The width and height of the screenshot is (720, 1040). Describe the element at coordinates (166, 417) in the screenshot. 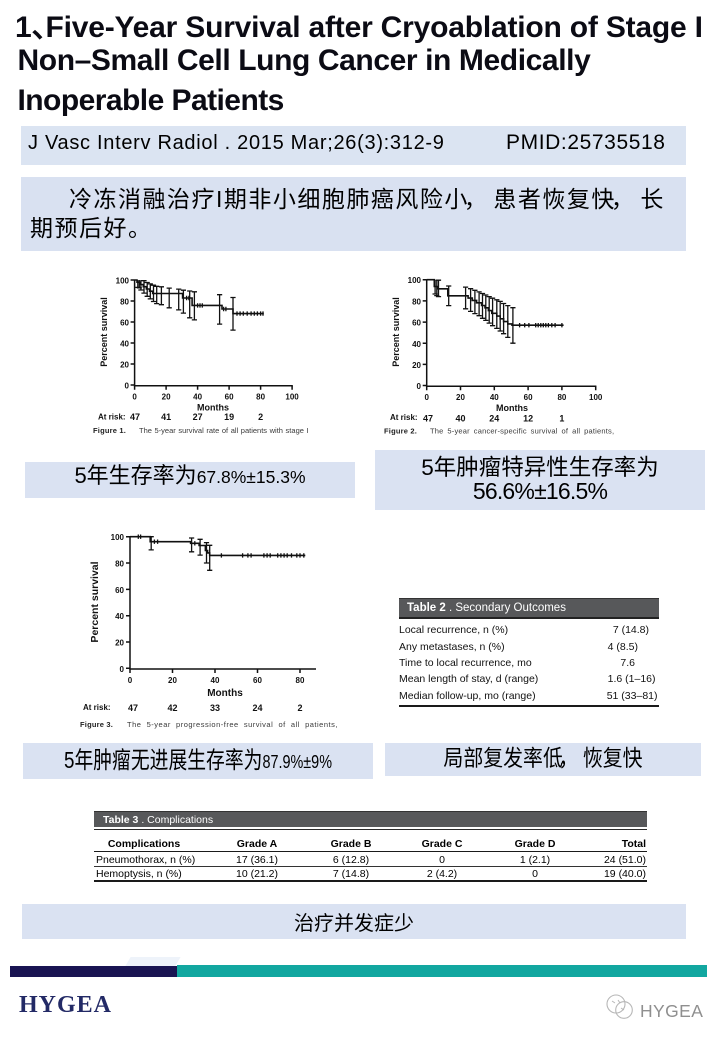

I see `svg-text: 41` at that location.